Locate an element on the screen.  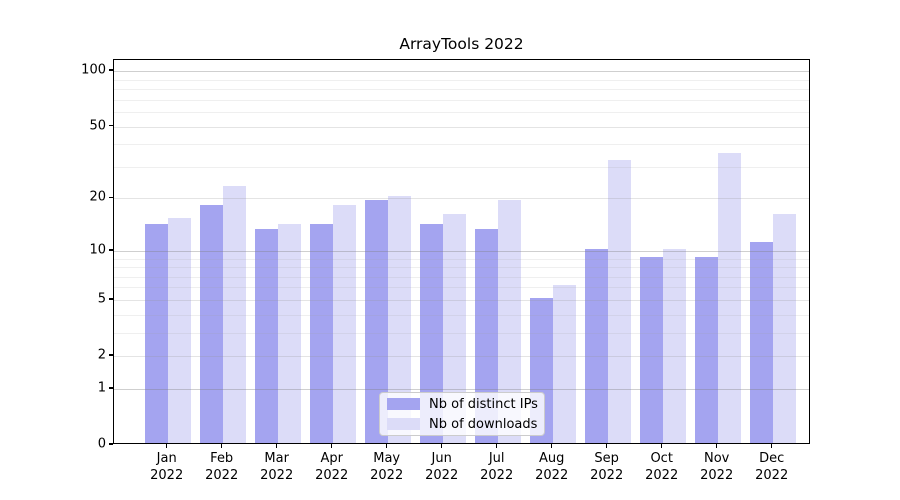
x-tick-label-sep: Sep 2022 is located at coordinates (607, 467).